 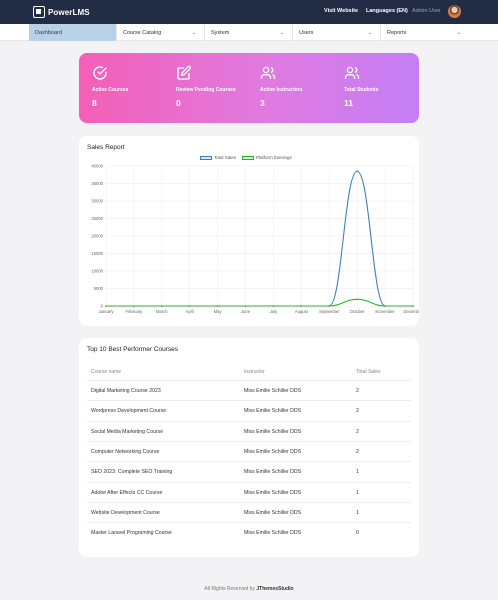 What do you see at coordinates (184, 72) in the screenshot?
I see `edit-icon` at bounding box center [184, 72].